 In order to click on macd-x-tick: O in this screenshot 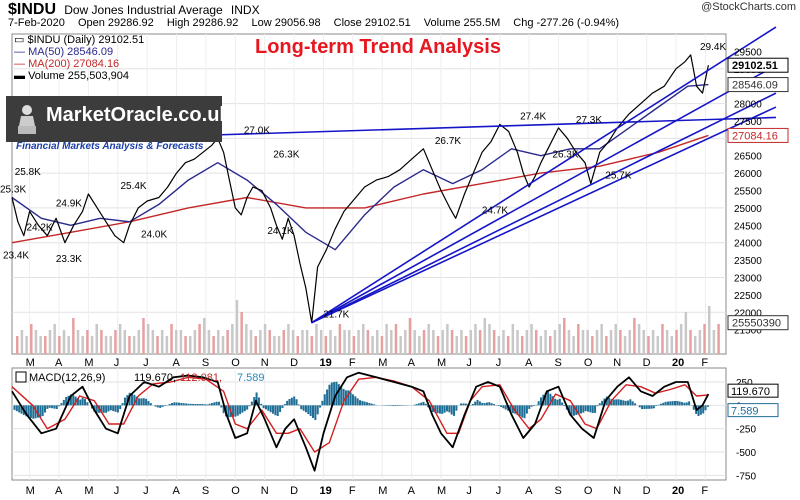, I will do `click(588, 491)`.